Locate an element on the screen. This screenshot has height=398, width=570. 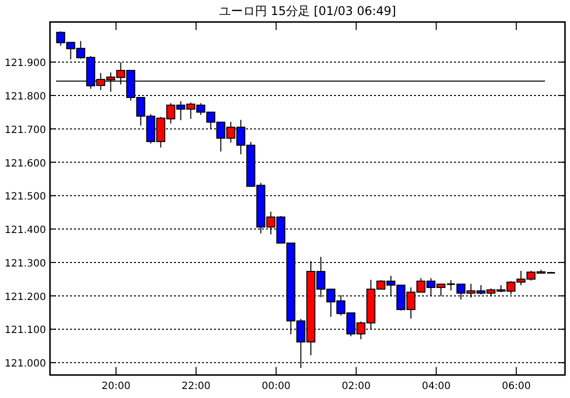
x-tick-label: 22:00 is located at coordinates (196, 386).